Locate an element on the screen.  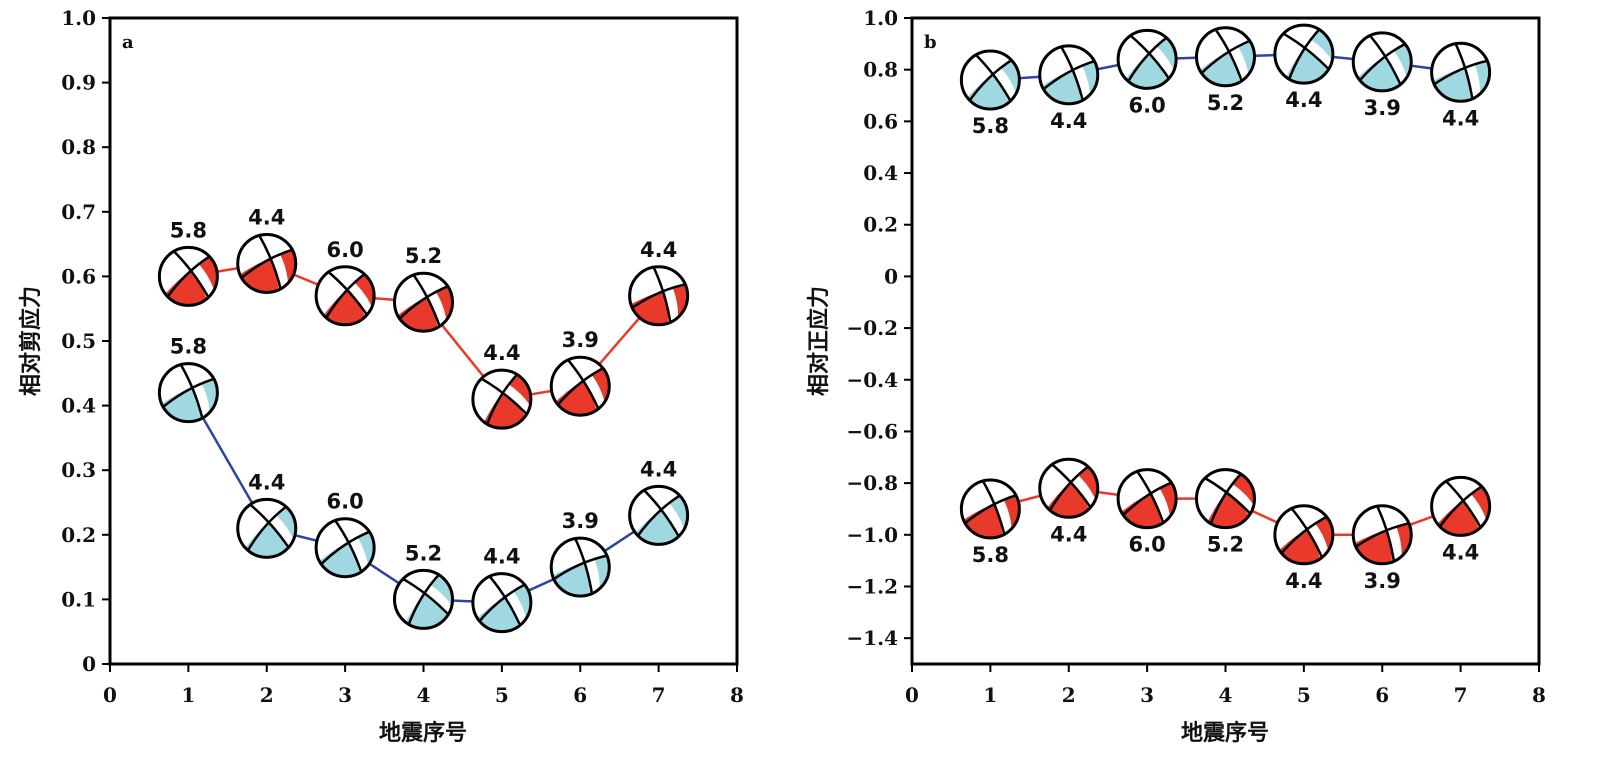
magnitude-label: 6.0 is located at coordinates (1147, 545).